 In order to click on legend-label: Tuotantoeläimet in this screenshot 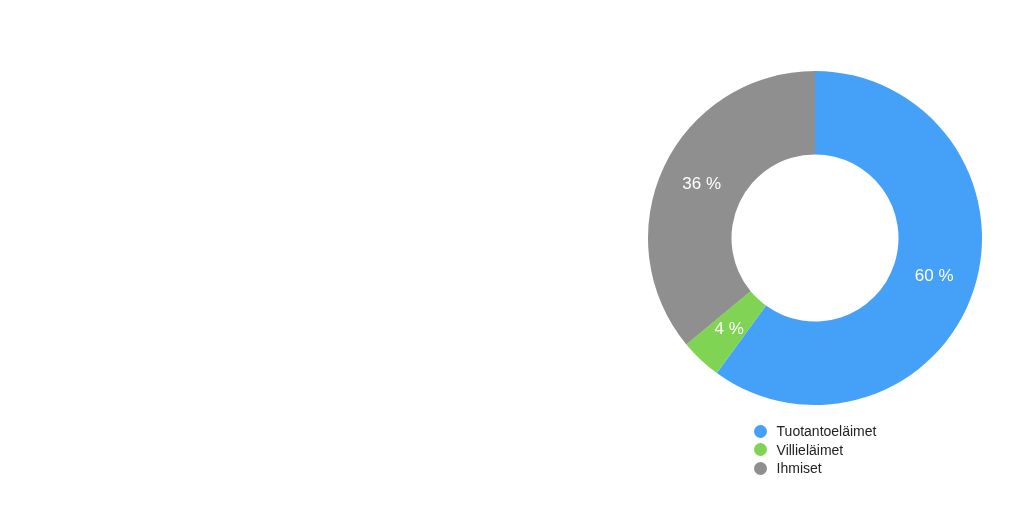, I will do `click(826, 431)`.